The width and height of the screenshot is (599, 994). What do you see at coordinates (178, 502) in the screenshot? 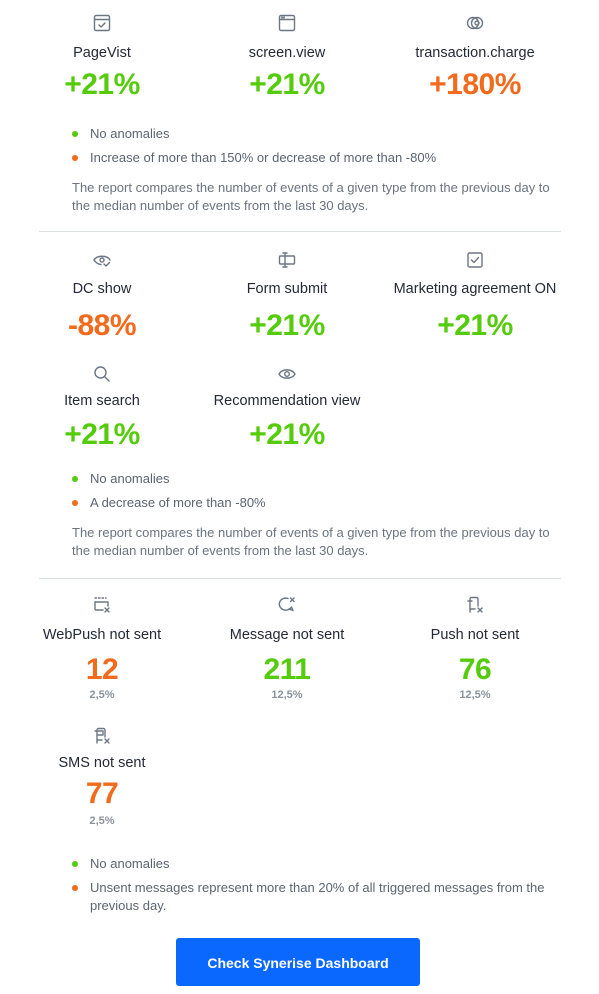
I see `legend-text: A decrease of more than -80%` at bounding box center [178, 502].